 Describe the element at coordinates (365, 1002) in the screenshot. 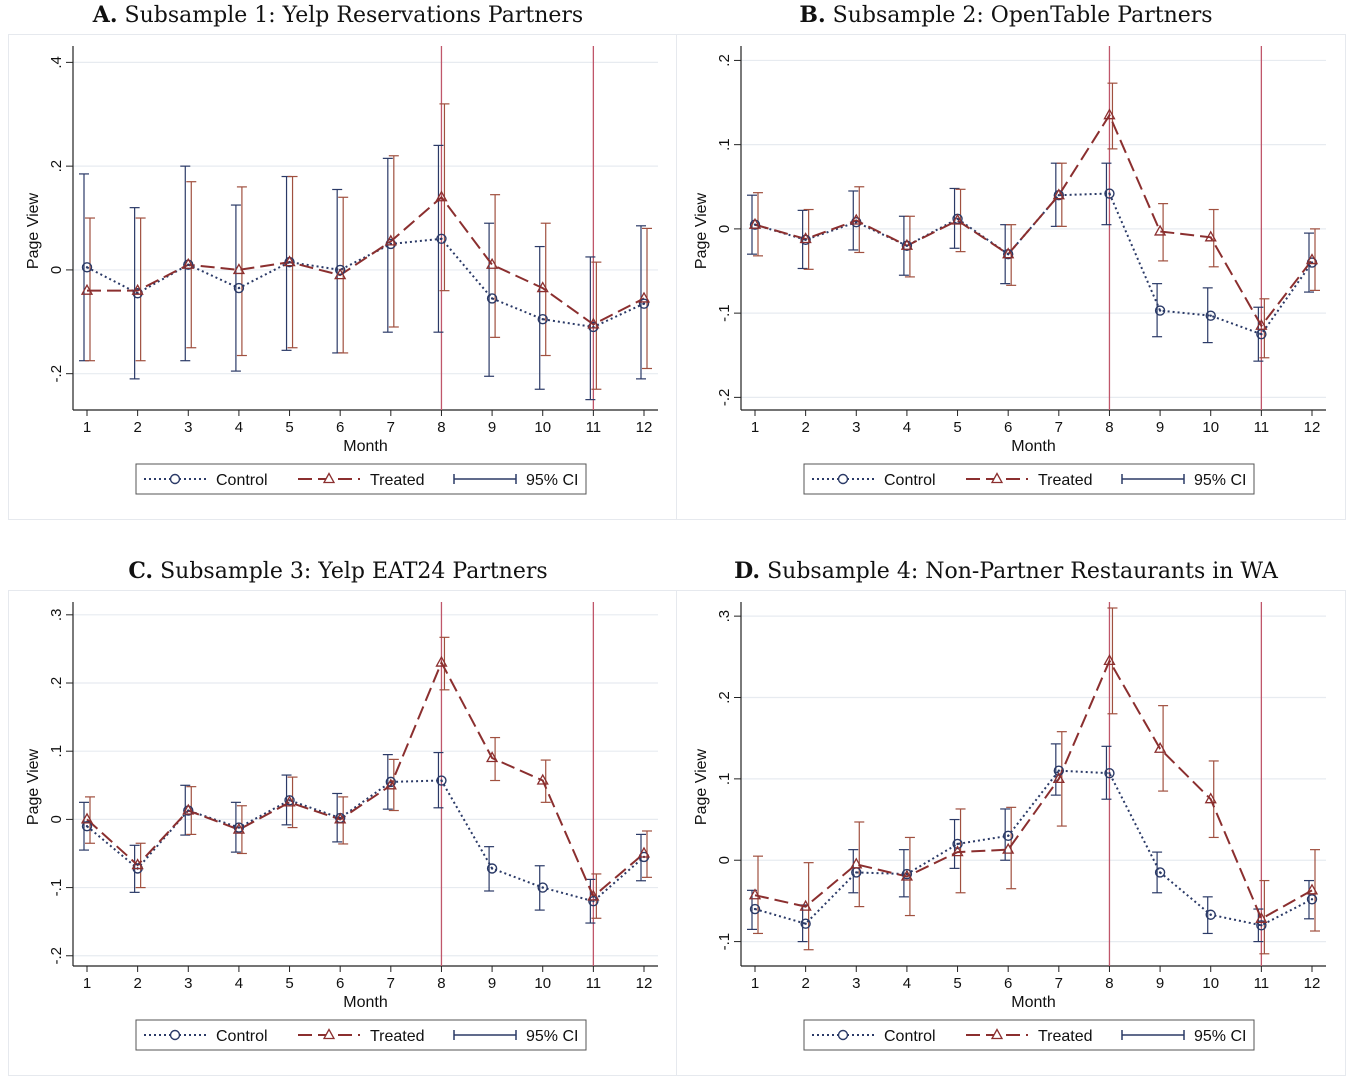

I see `x-axis-label: Month` at that location.